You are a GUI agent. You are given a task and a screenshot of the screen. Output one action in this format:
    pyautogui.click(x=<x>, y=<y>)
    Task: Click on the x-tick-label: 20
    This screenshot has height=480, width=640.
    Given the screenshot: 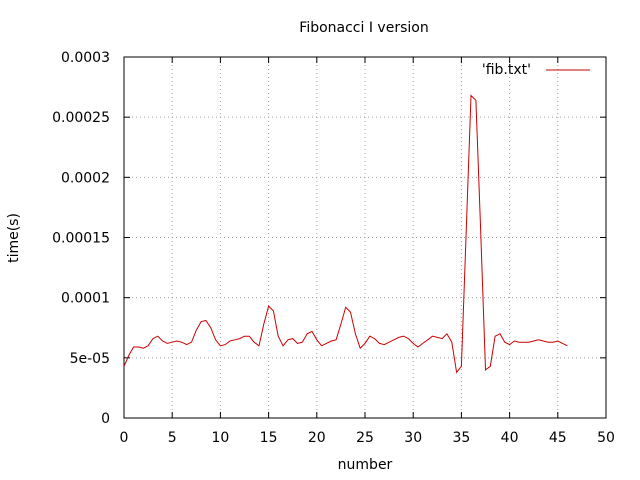 What is the action you would take?
    pyautogui.click(x=317, y=438)
    